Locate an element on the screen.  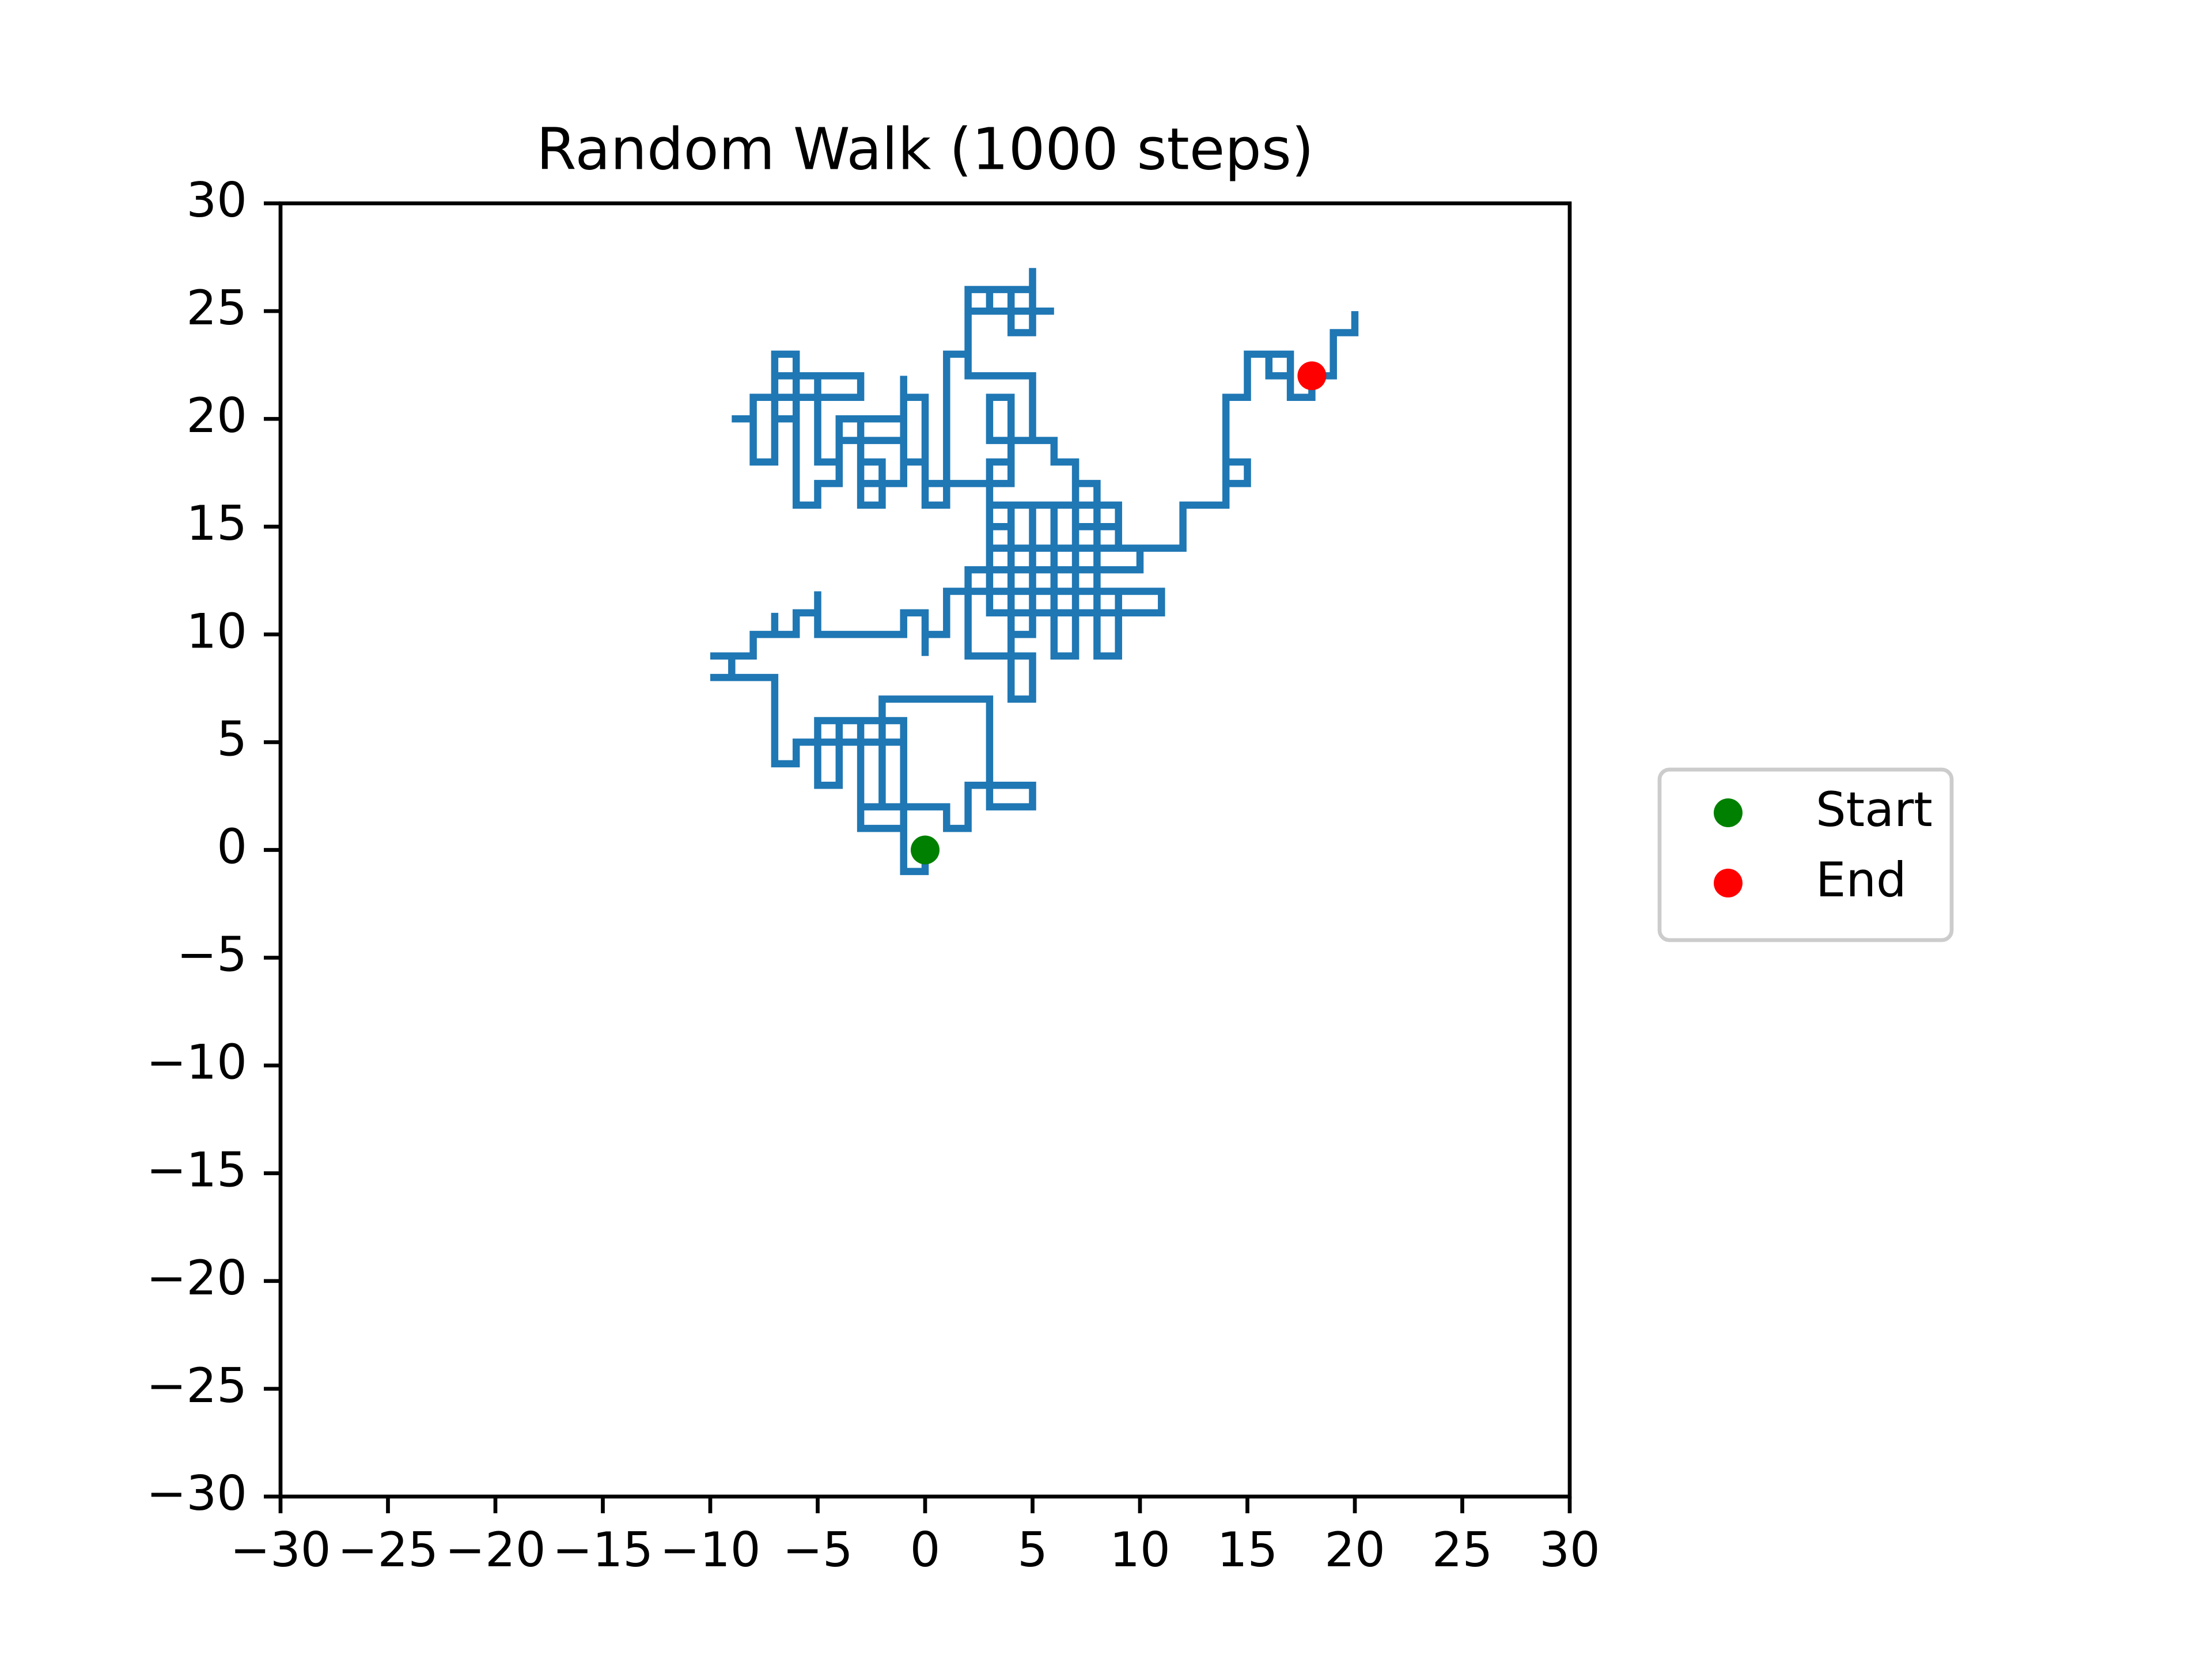
x-tick-label: 0 is located at coordinates (925, 1550).